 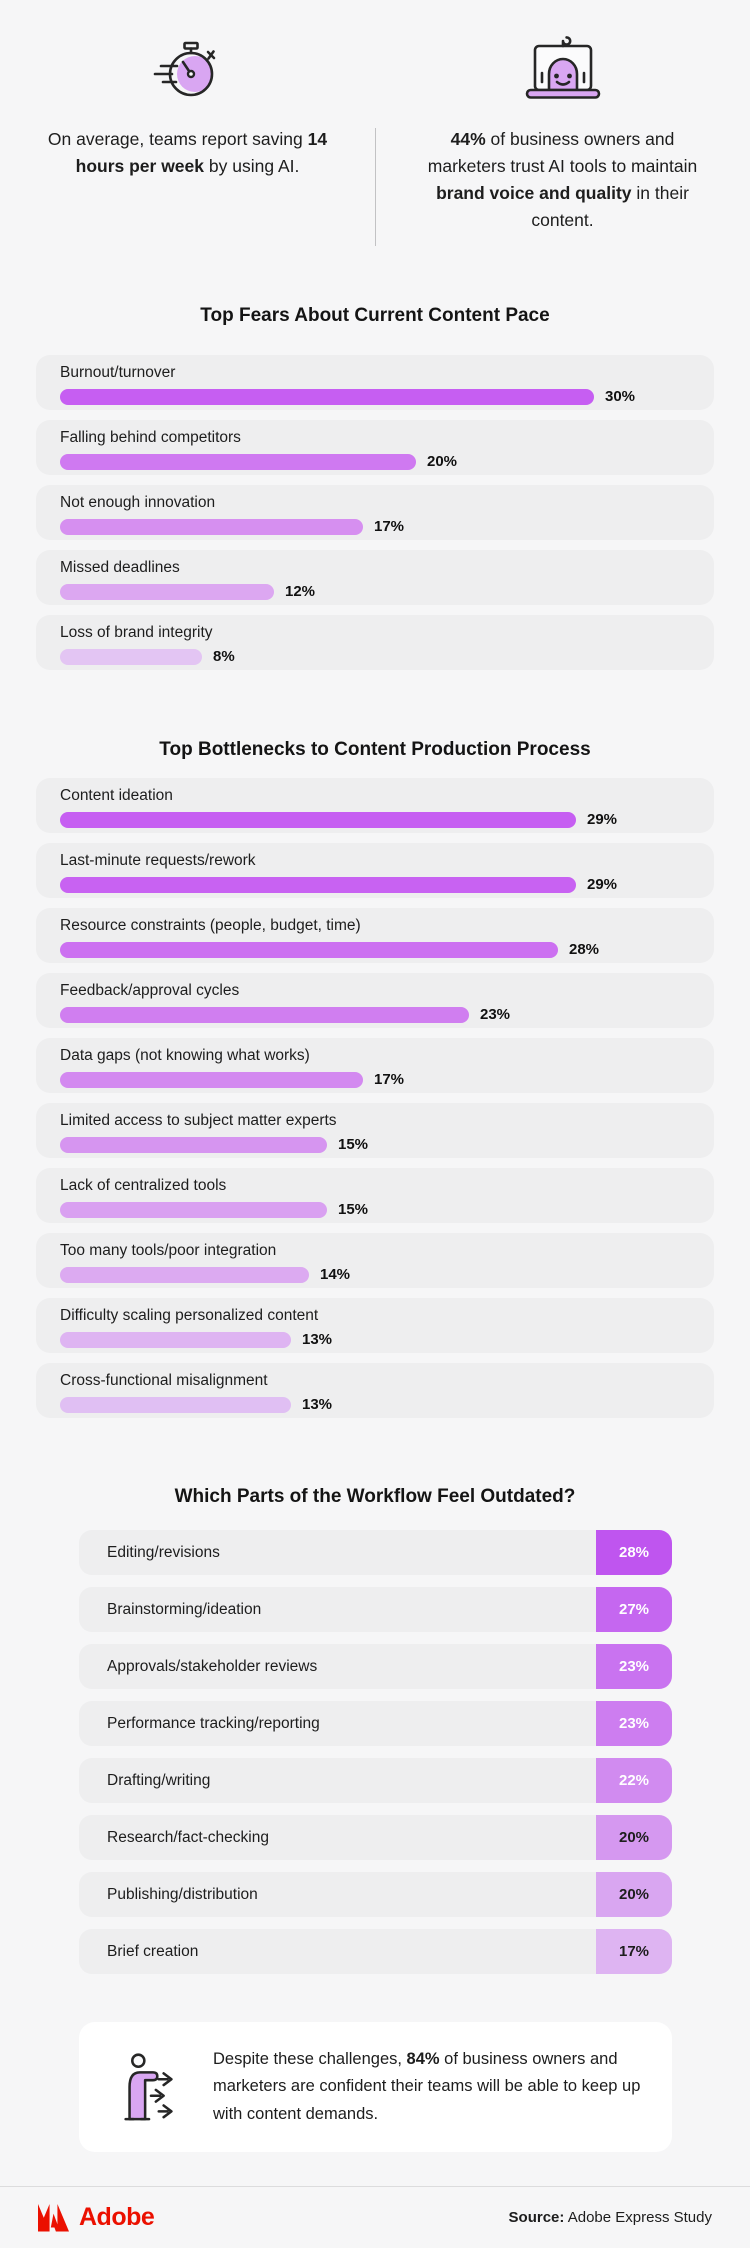 I want to click on bar-value: 28%, so click(x=584, y=949).